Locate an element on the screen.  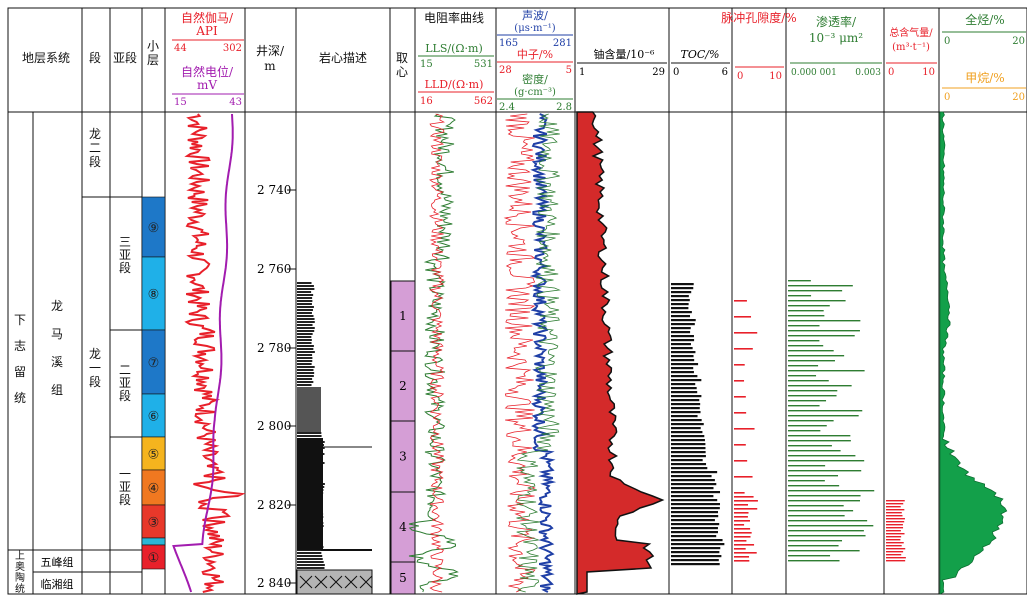
lld-curve is located at coordinates (436, 353).